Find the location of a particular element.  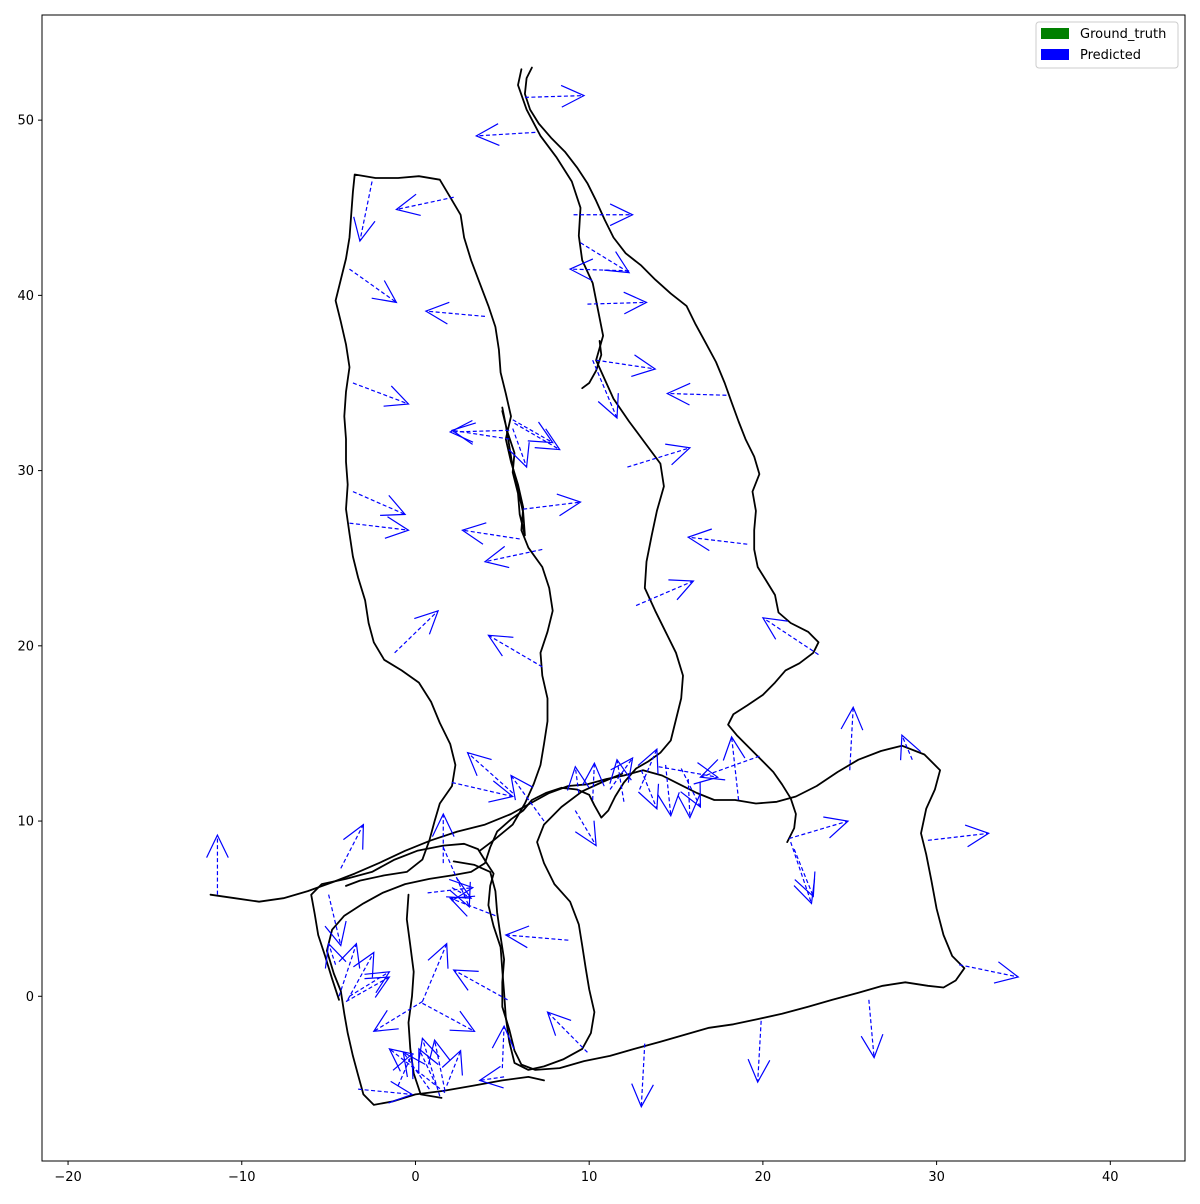

legend-label-ground-truth: Ground_truth is located at coordinates (1123, 34).